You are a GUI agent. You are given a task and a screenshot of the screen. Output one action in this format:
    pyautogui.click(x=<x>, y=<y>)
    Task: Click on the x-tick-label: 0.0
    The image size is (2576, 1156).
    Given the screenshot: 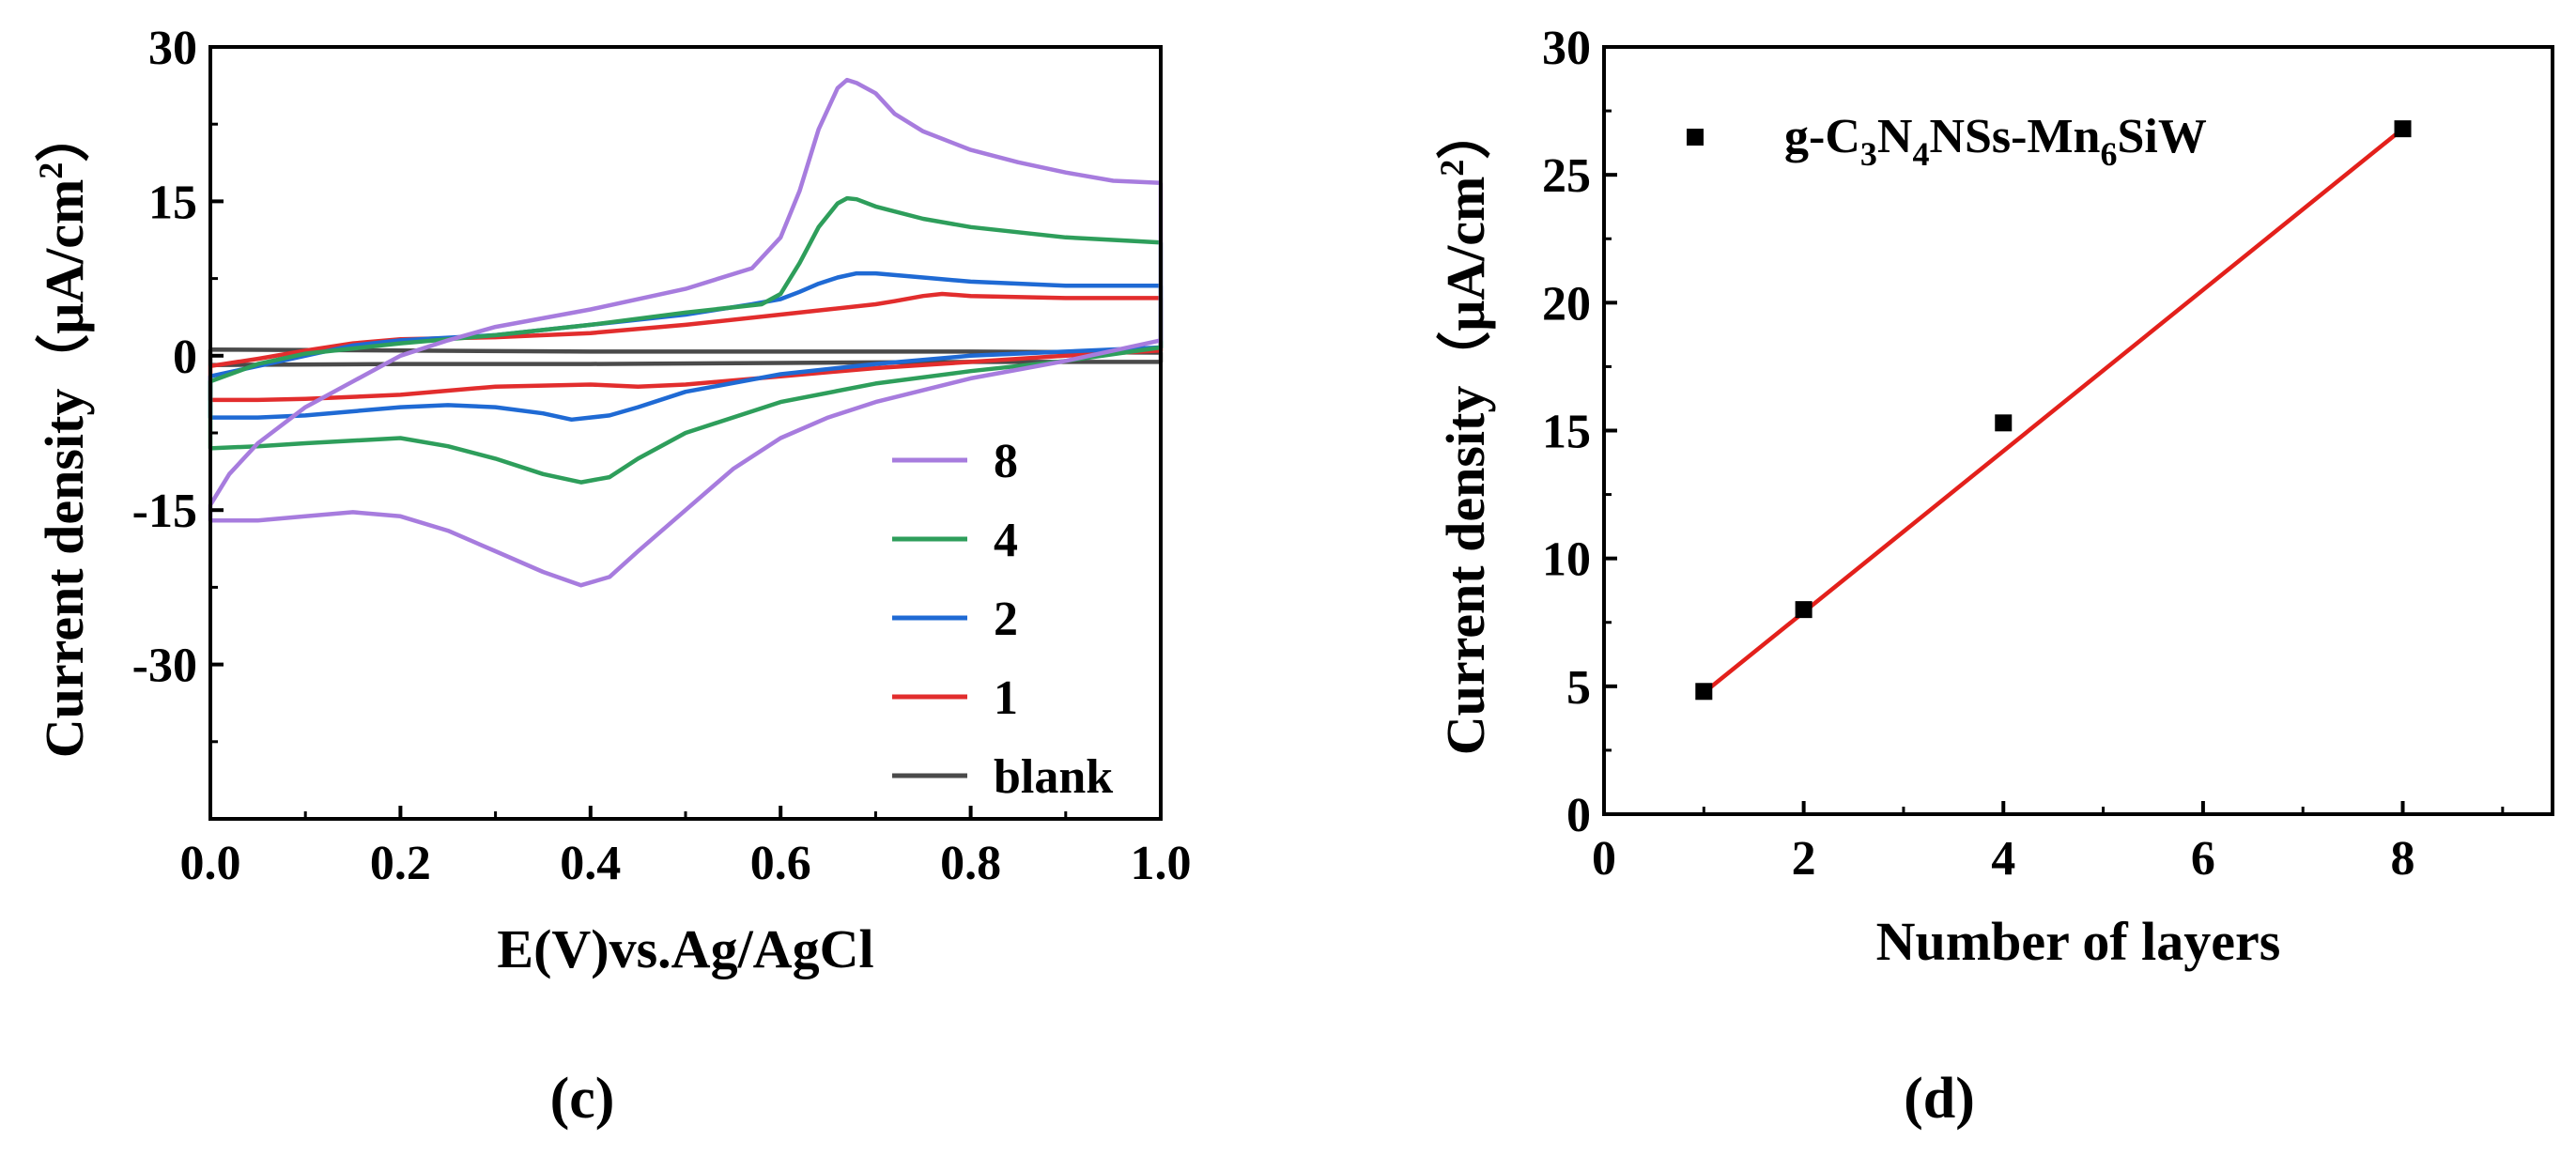 What is the action you would take?
    pyautogui.click(x=210, y=863)
    